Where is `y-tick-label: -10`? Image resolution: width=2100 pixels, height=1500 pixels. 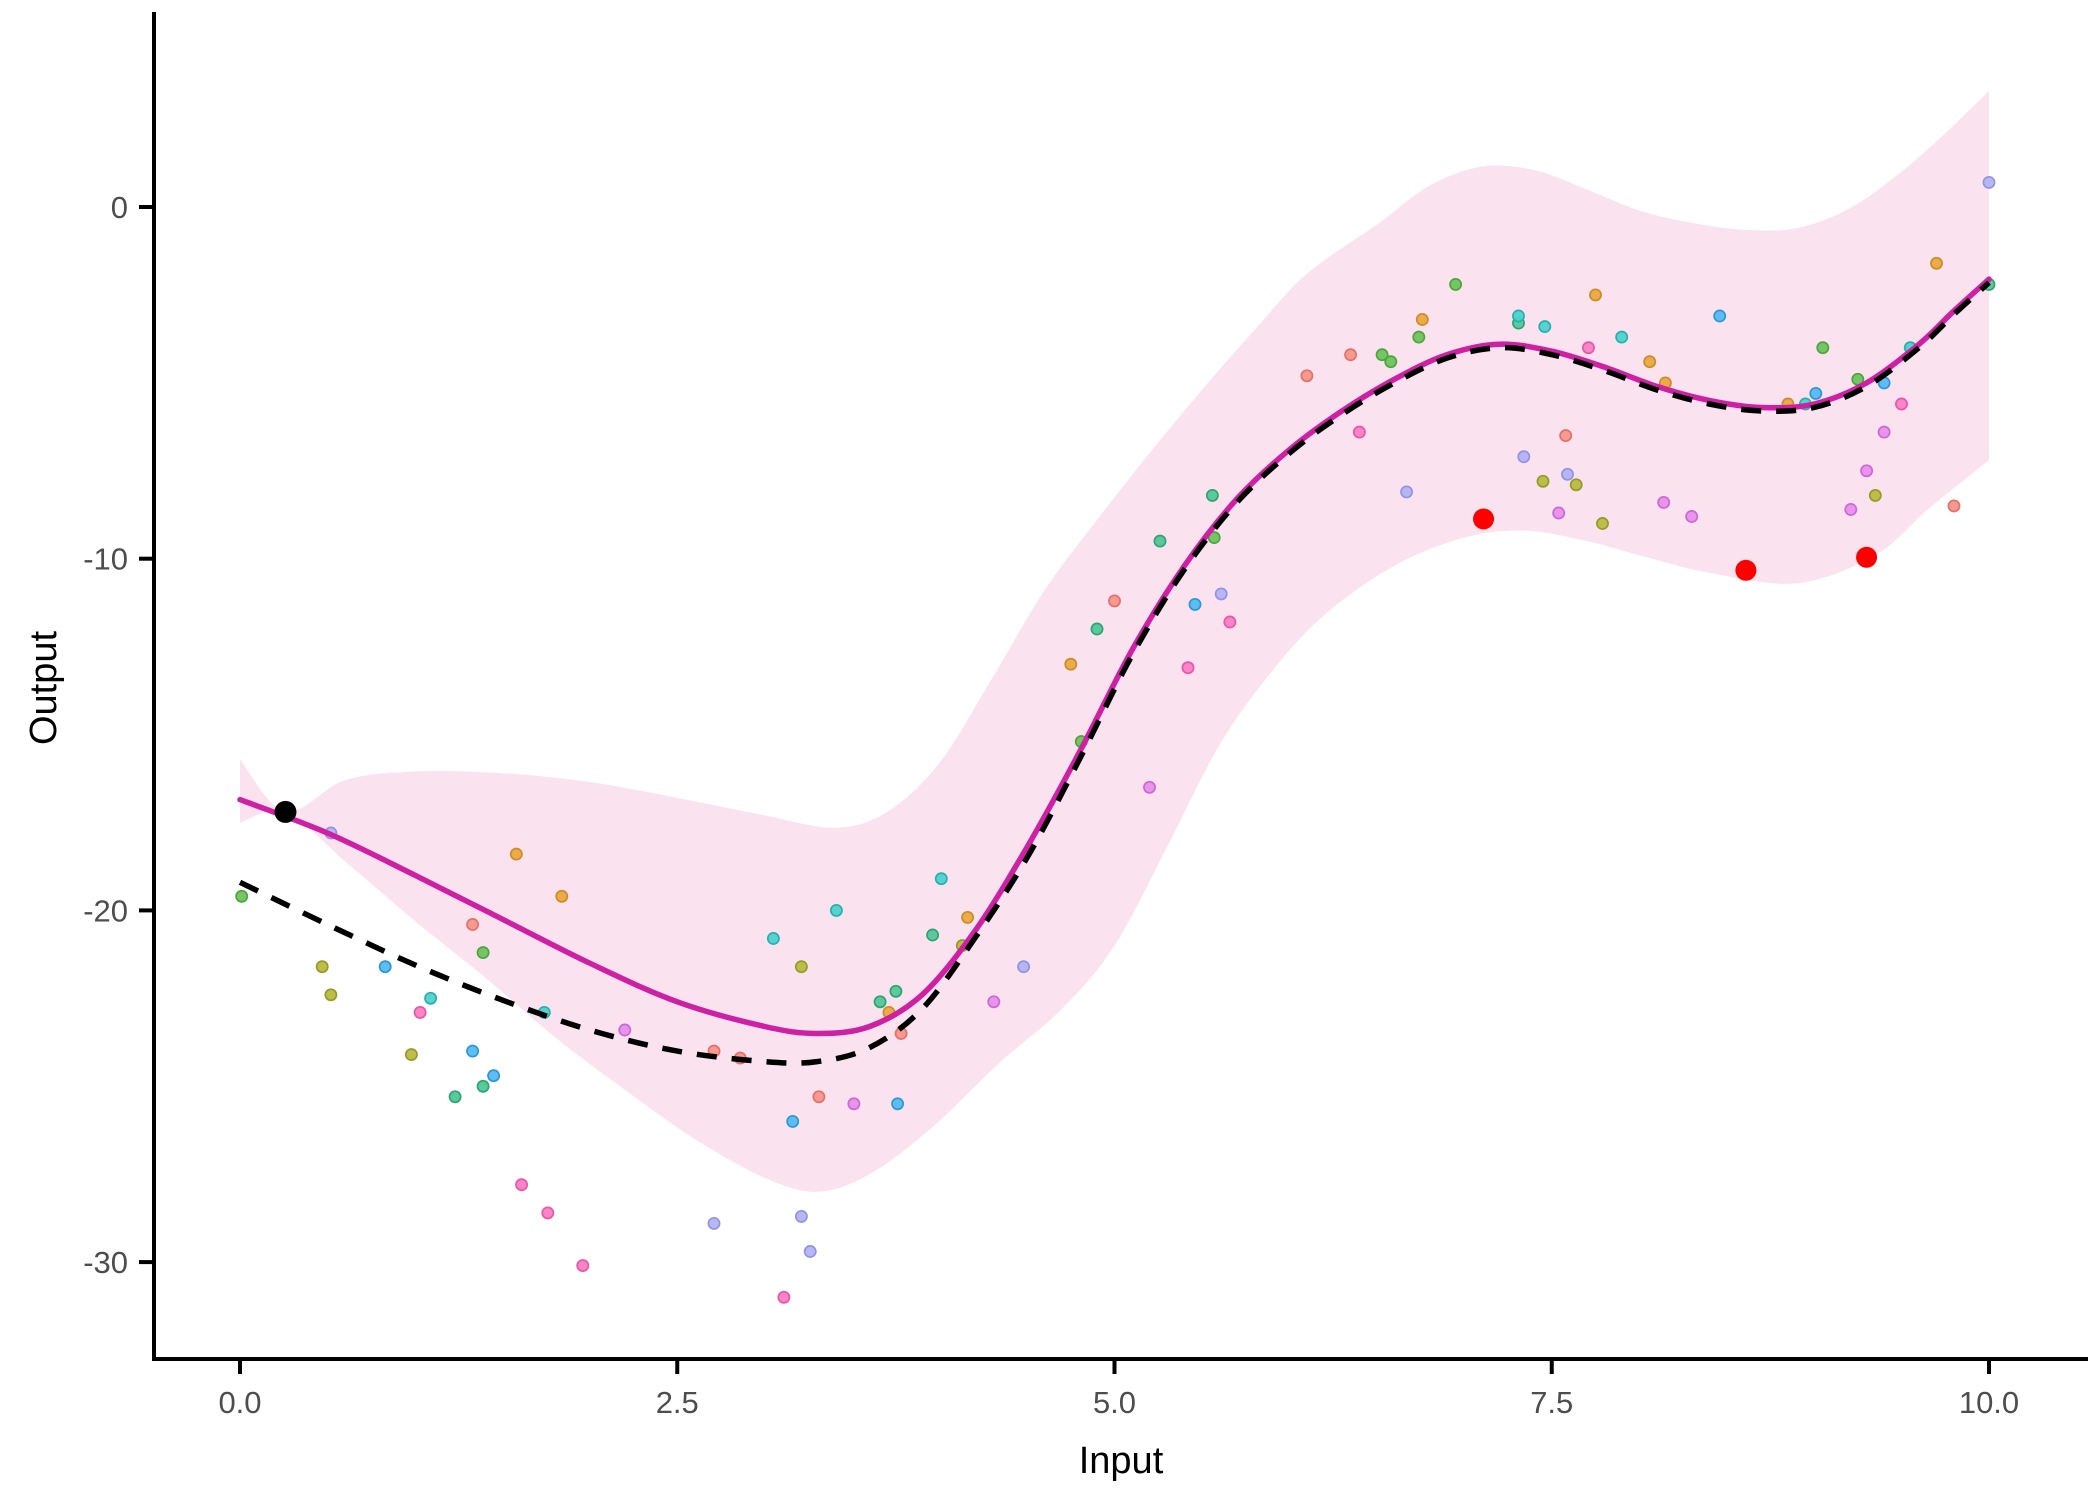
y-tick-label: -10 is located at coordinates (105, 559).